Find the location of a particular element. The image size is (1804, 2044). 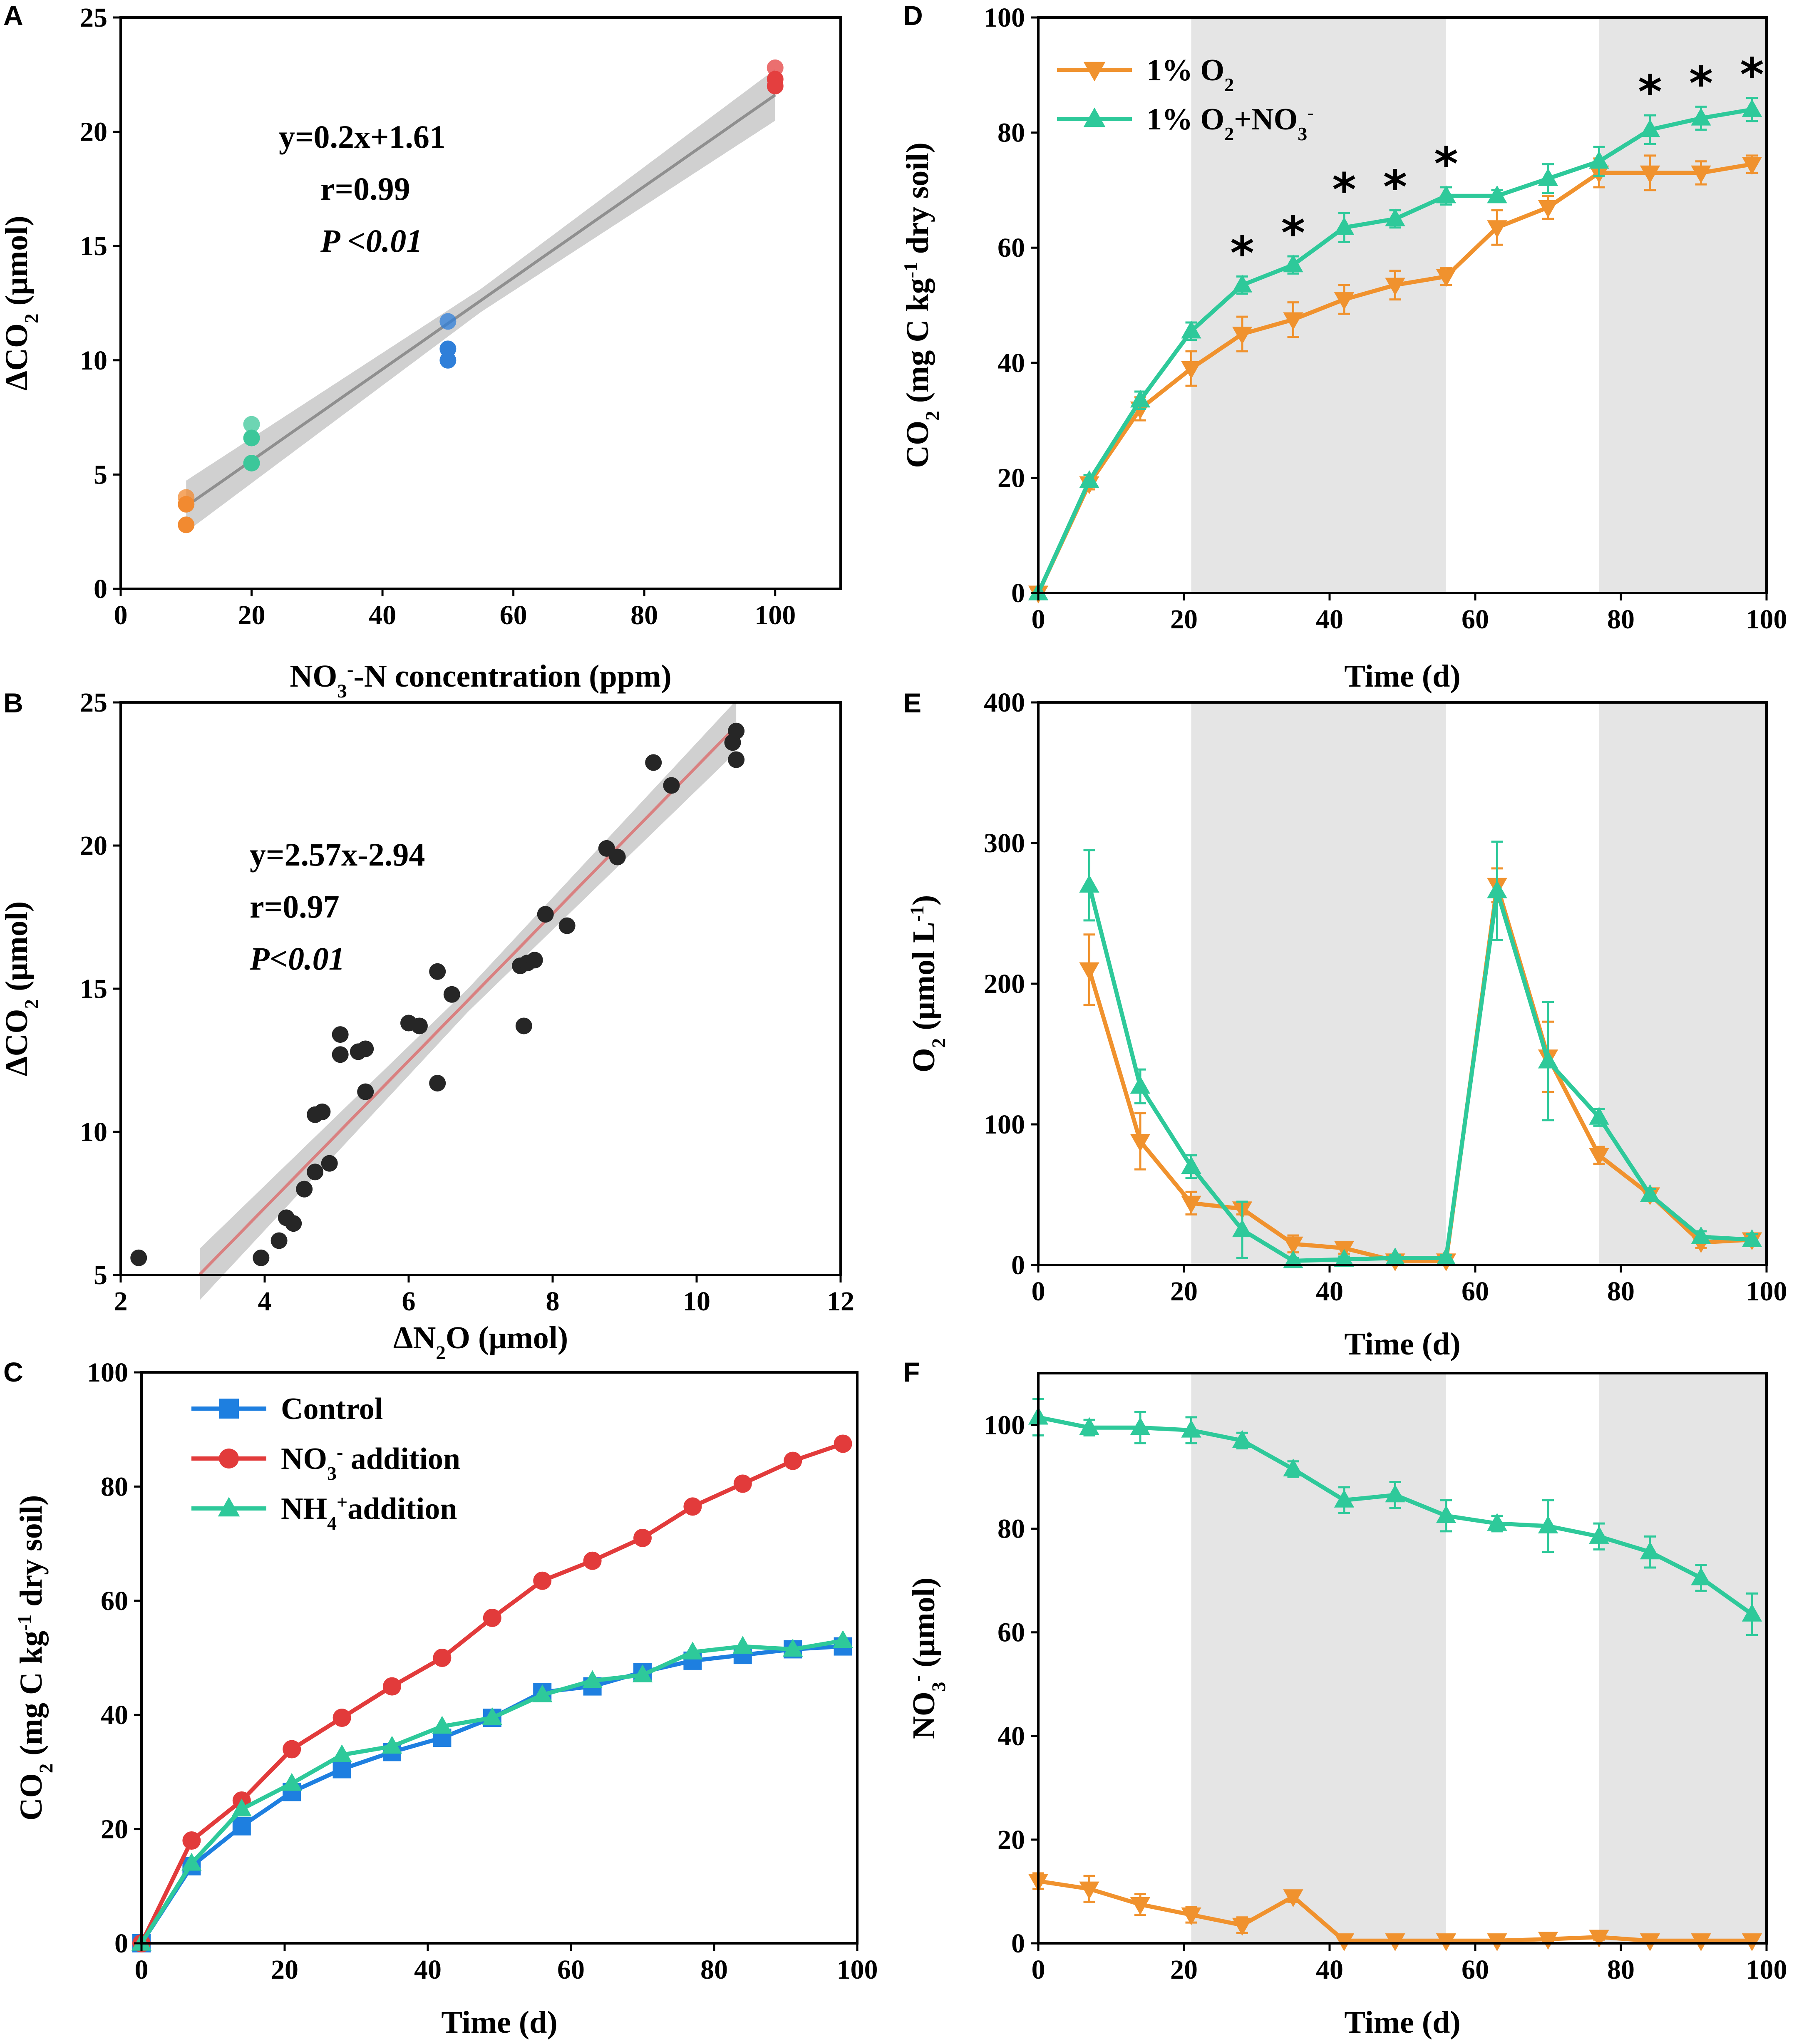

panel-label: B is located at coordinates (13, 702).